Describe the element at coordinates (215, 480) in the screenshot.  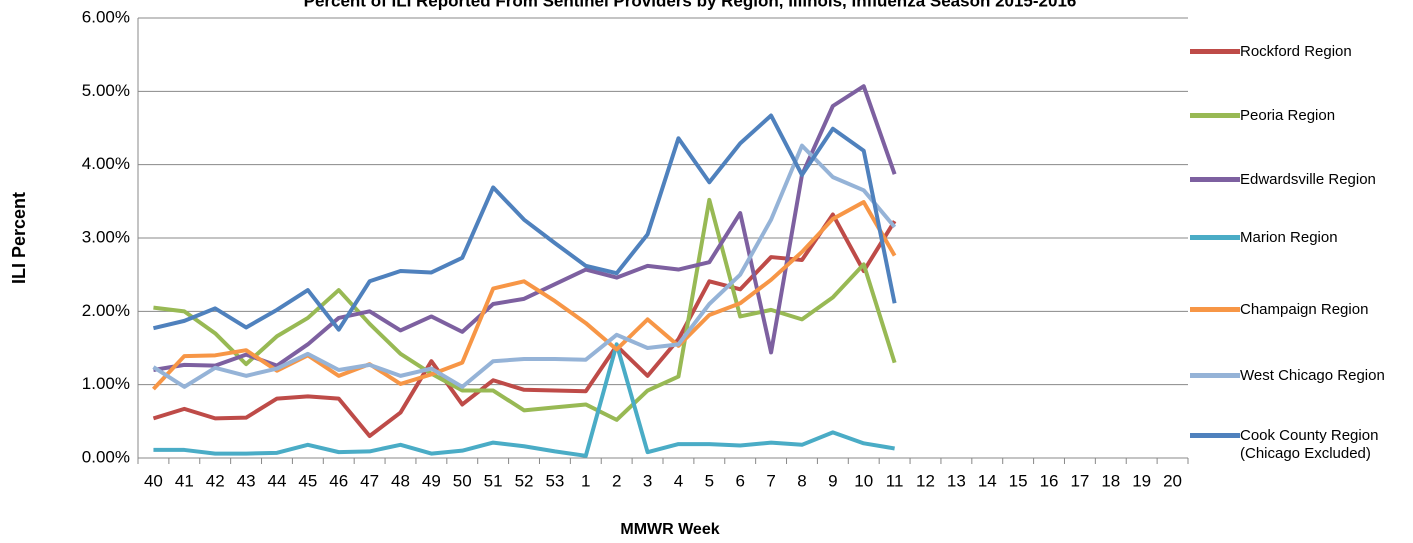
I see `x-tick-label: 42` at that location.